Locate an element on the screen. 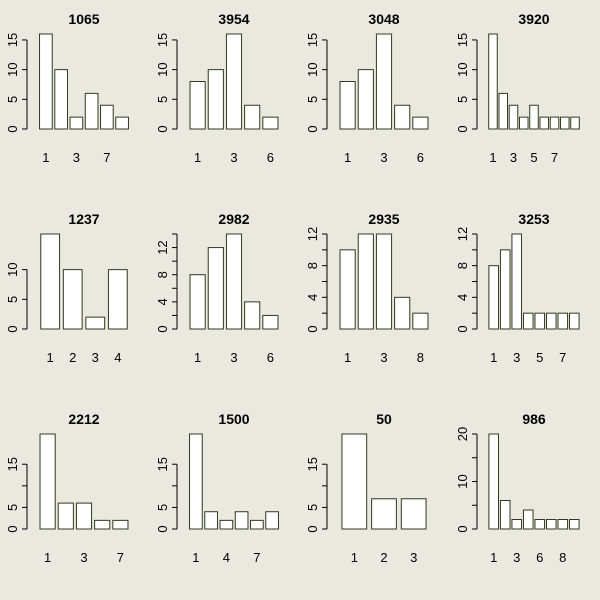 This screenshot has height=600, width=600. panel-title: 1065 is located at coordinates (83, 19).